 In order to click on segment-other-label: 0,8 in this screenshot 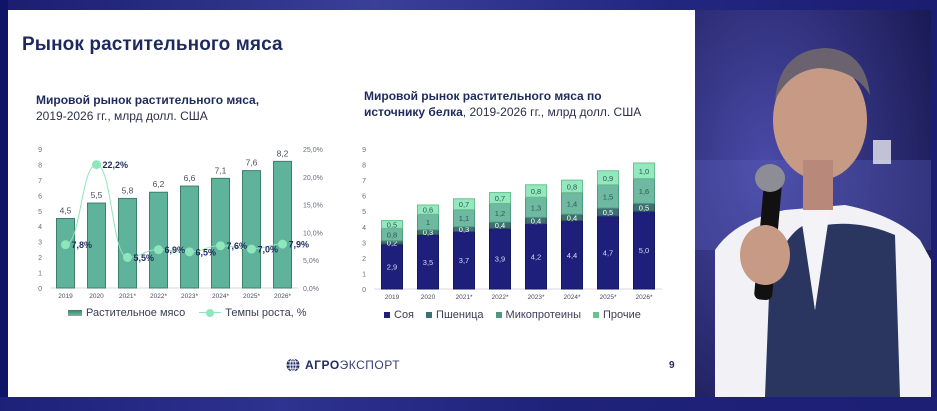, I will do `click(536, 191)`.